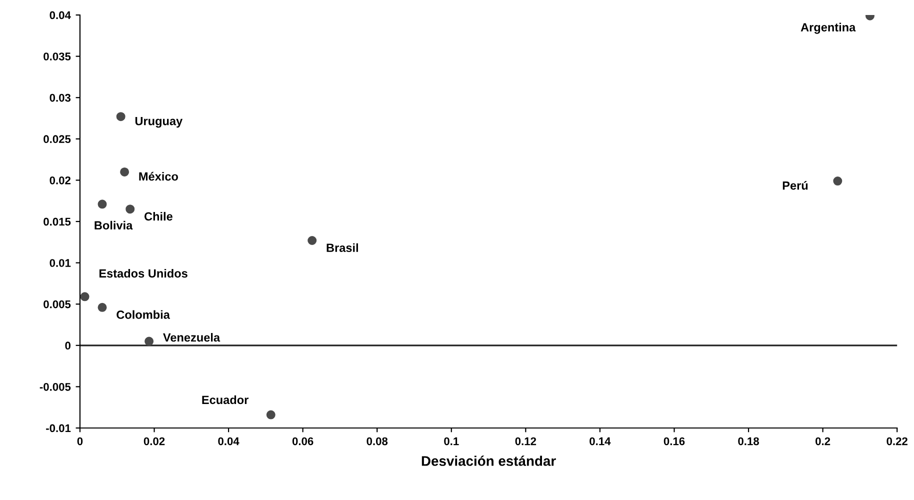 The height and width of the screenshot is (500, 914). What do you see at coordinates (748, 441) in the screenshot?
I see `x-tick-label: 0.18` at bounding box center [748, 441].